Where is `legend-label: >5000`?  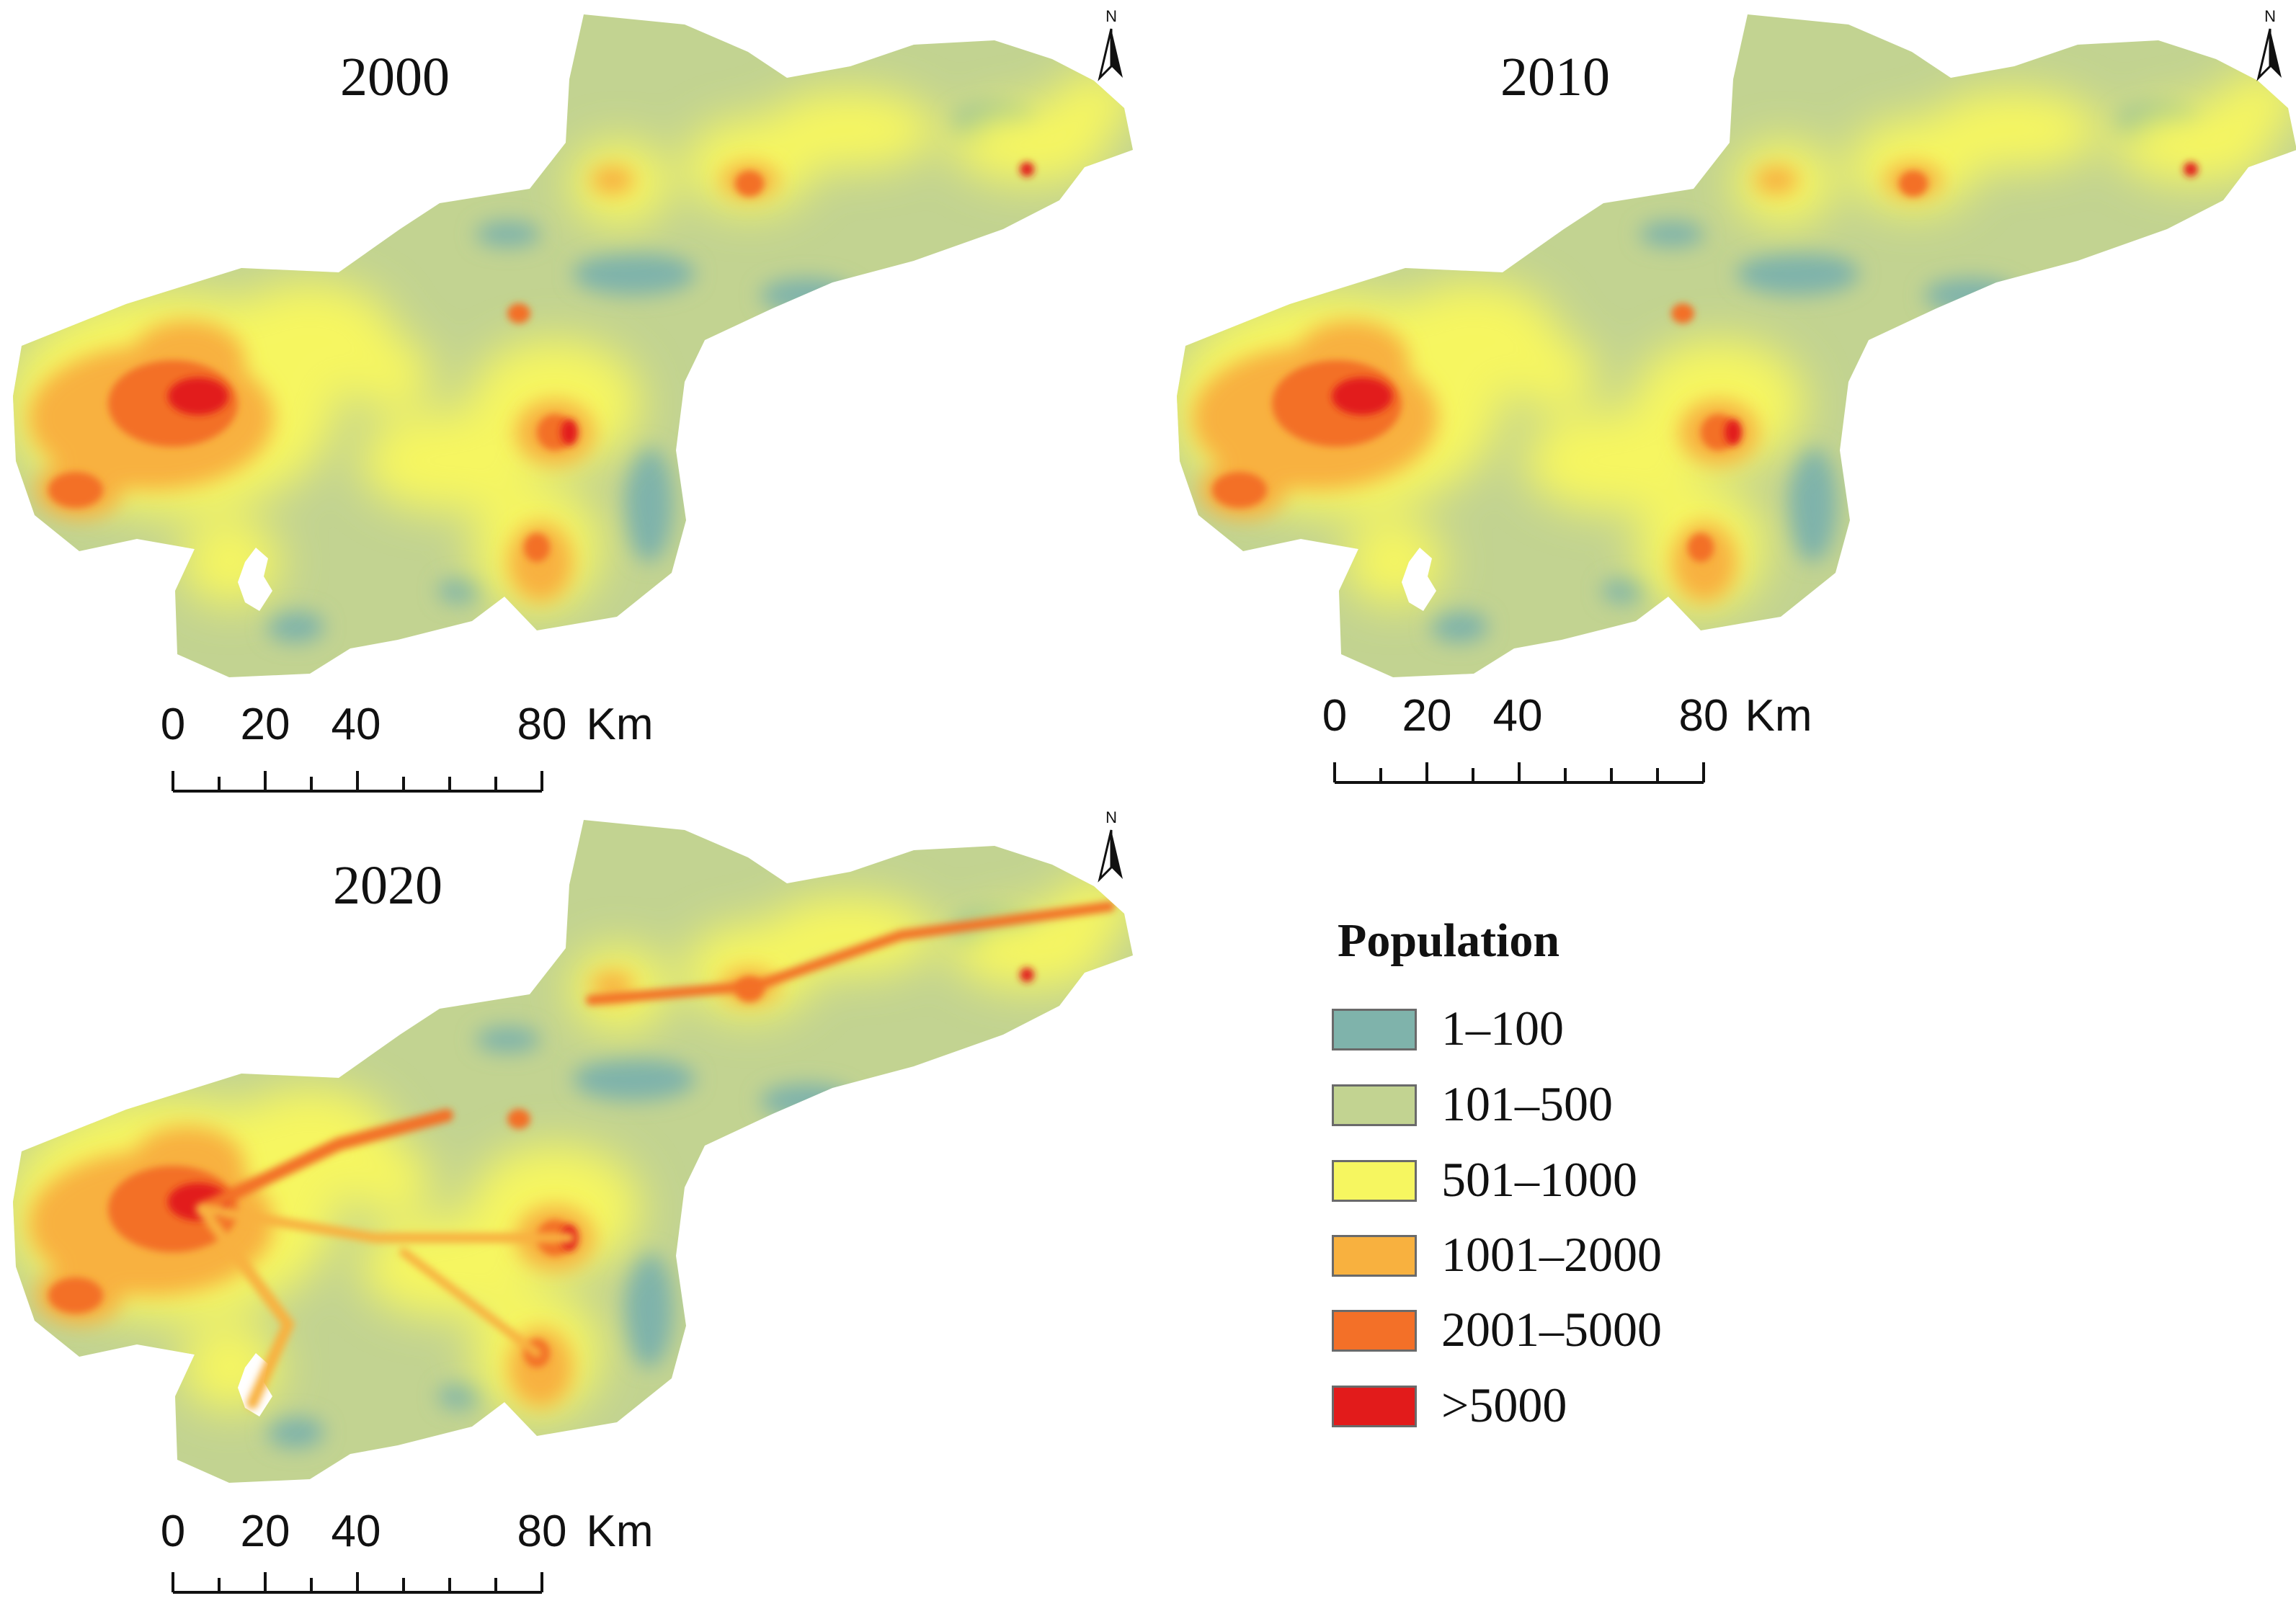 legend-label: >5000 is located at coordinates (1504, 1405).